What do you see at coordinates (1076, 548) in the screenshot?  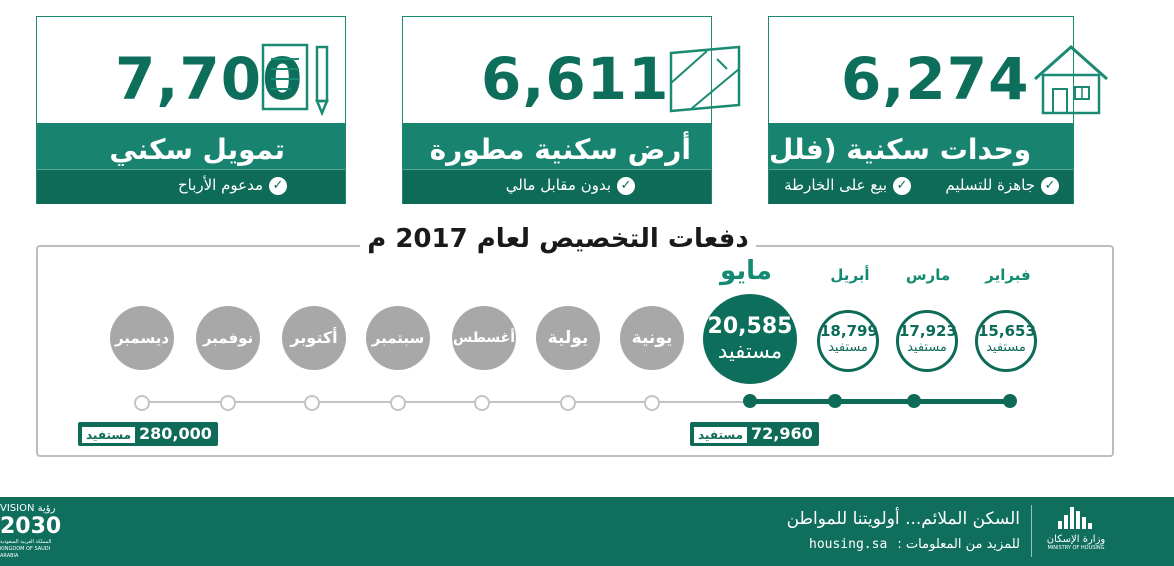 I see `ministry-name-en: MINISTRY OF HOUSING` at bounding box center [1076, 548].